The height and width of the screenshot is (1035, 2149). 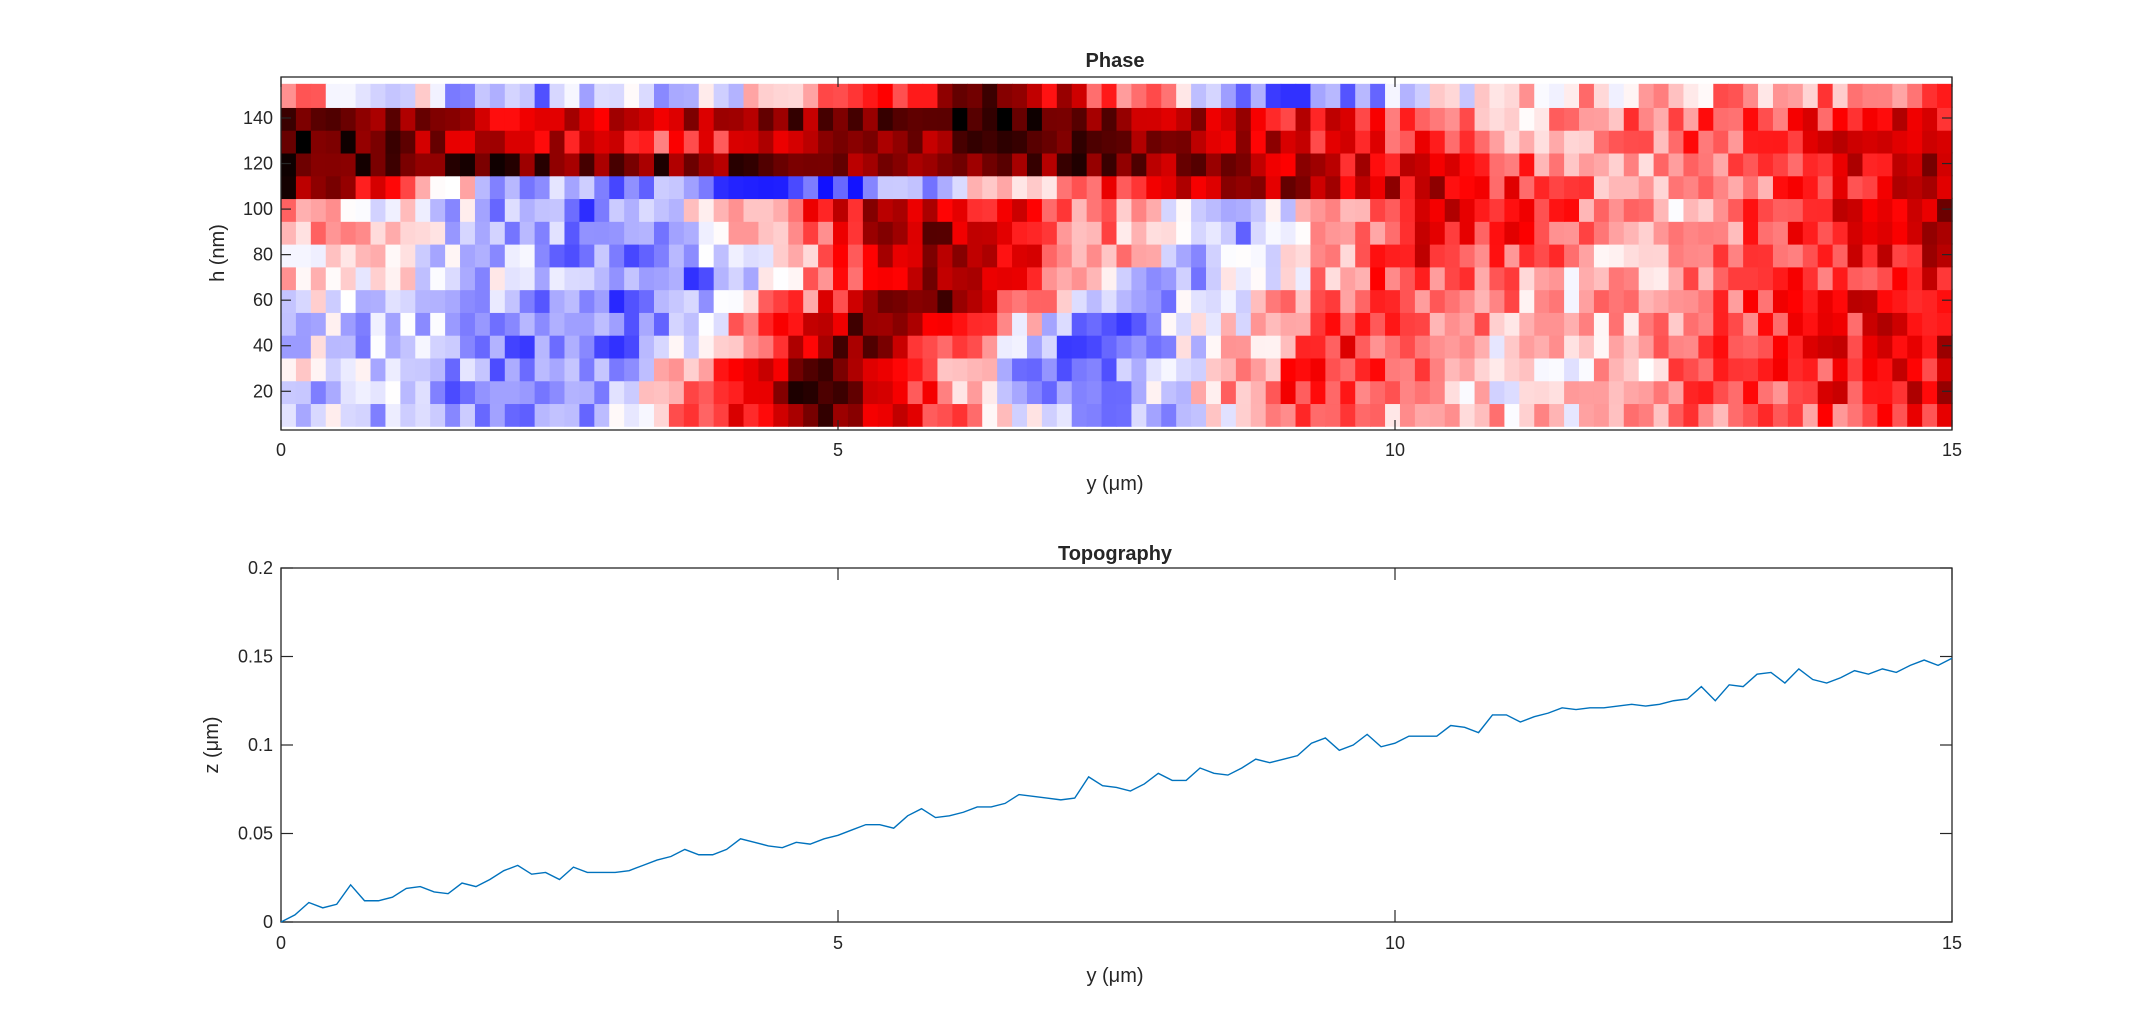 I want to click on topography-y-tick-label: 0.05, so click(x=255, y=834).